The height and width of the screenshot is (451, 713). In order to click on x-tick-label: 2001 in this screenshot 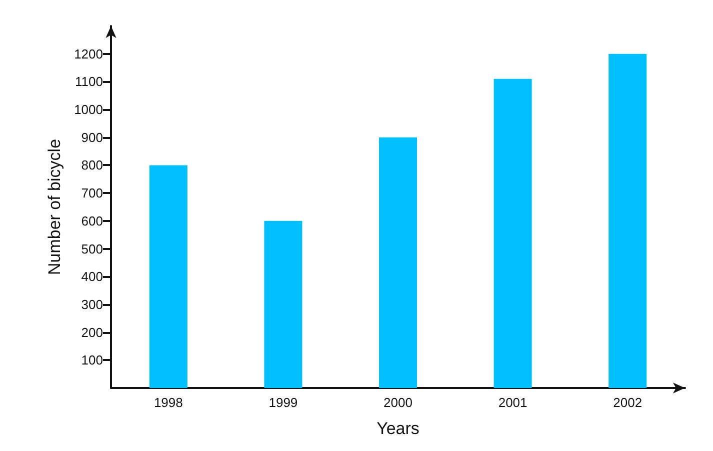, I will do `click(513, 402)`.